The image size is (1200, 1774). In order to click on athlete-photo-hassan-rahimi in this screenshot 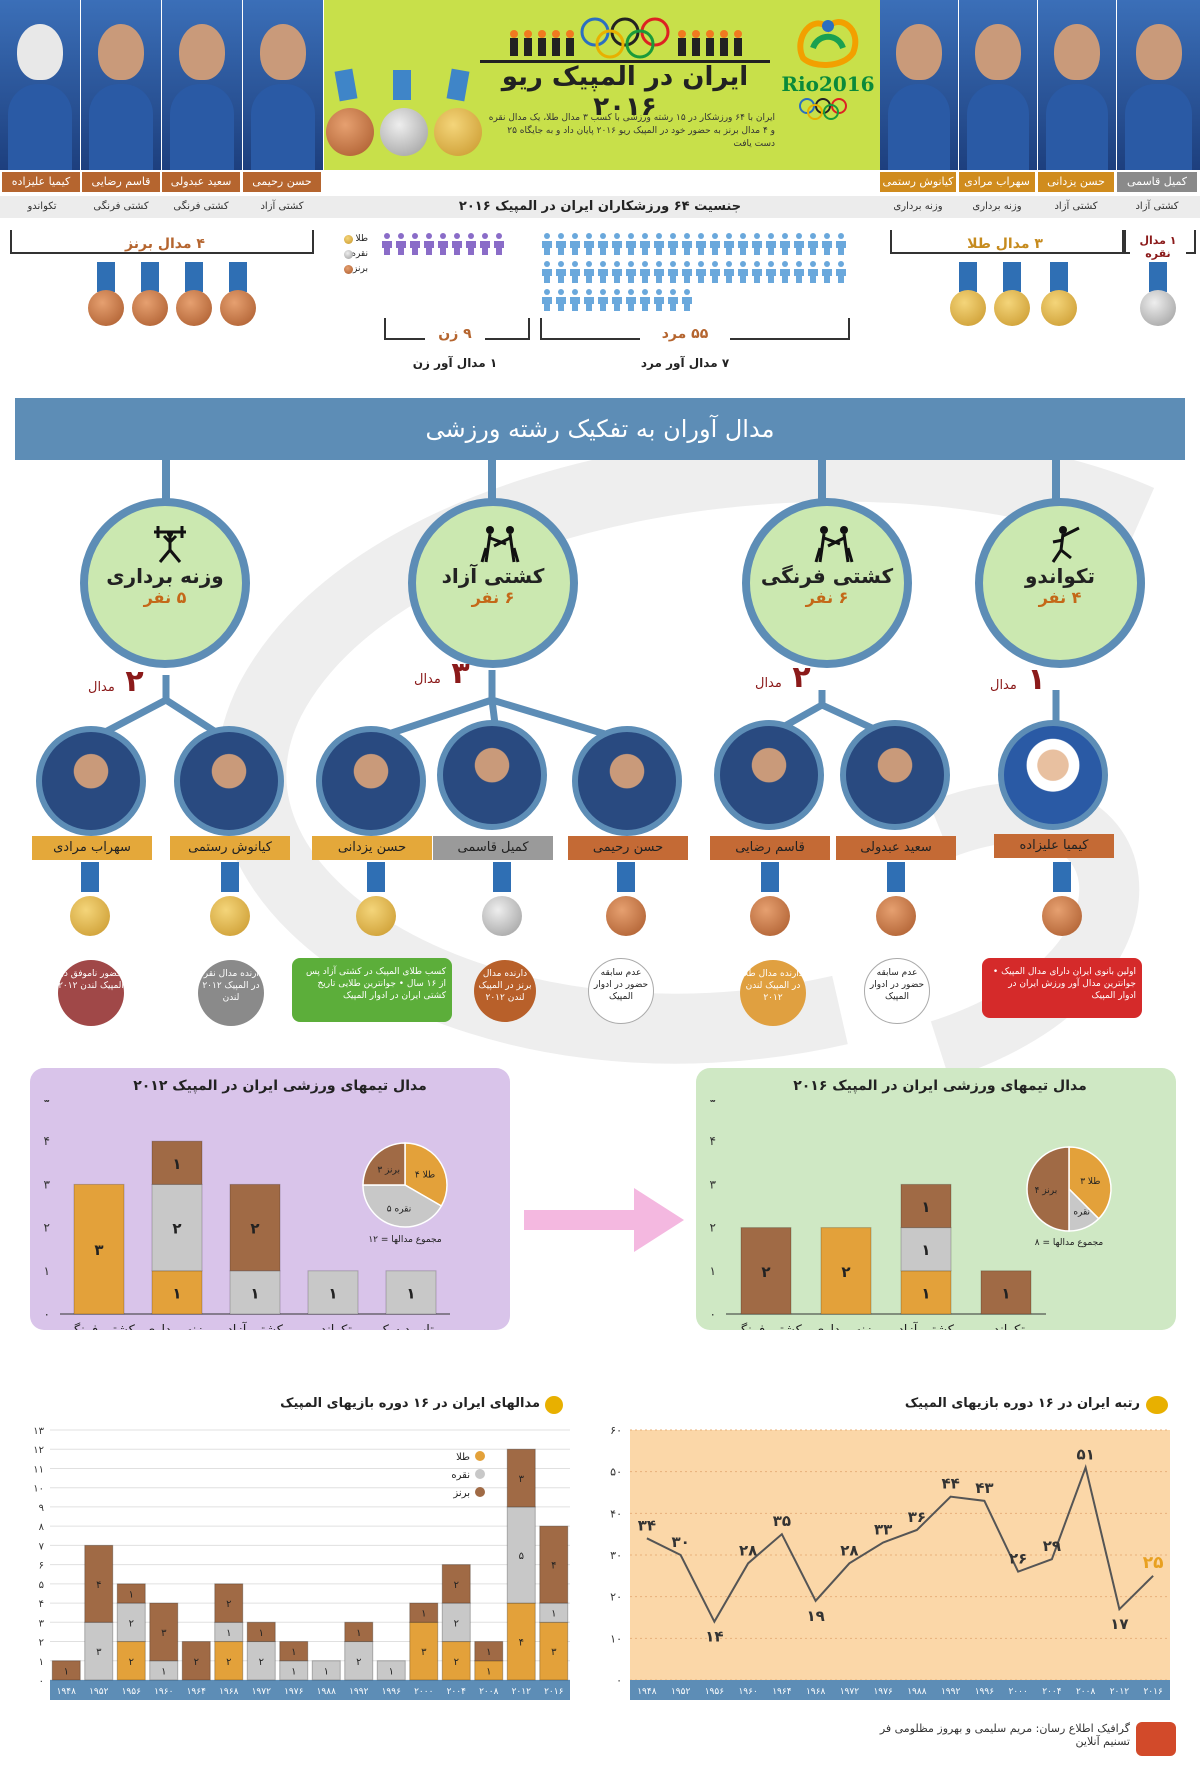, I will do `click(283, 85)`.